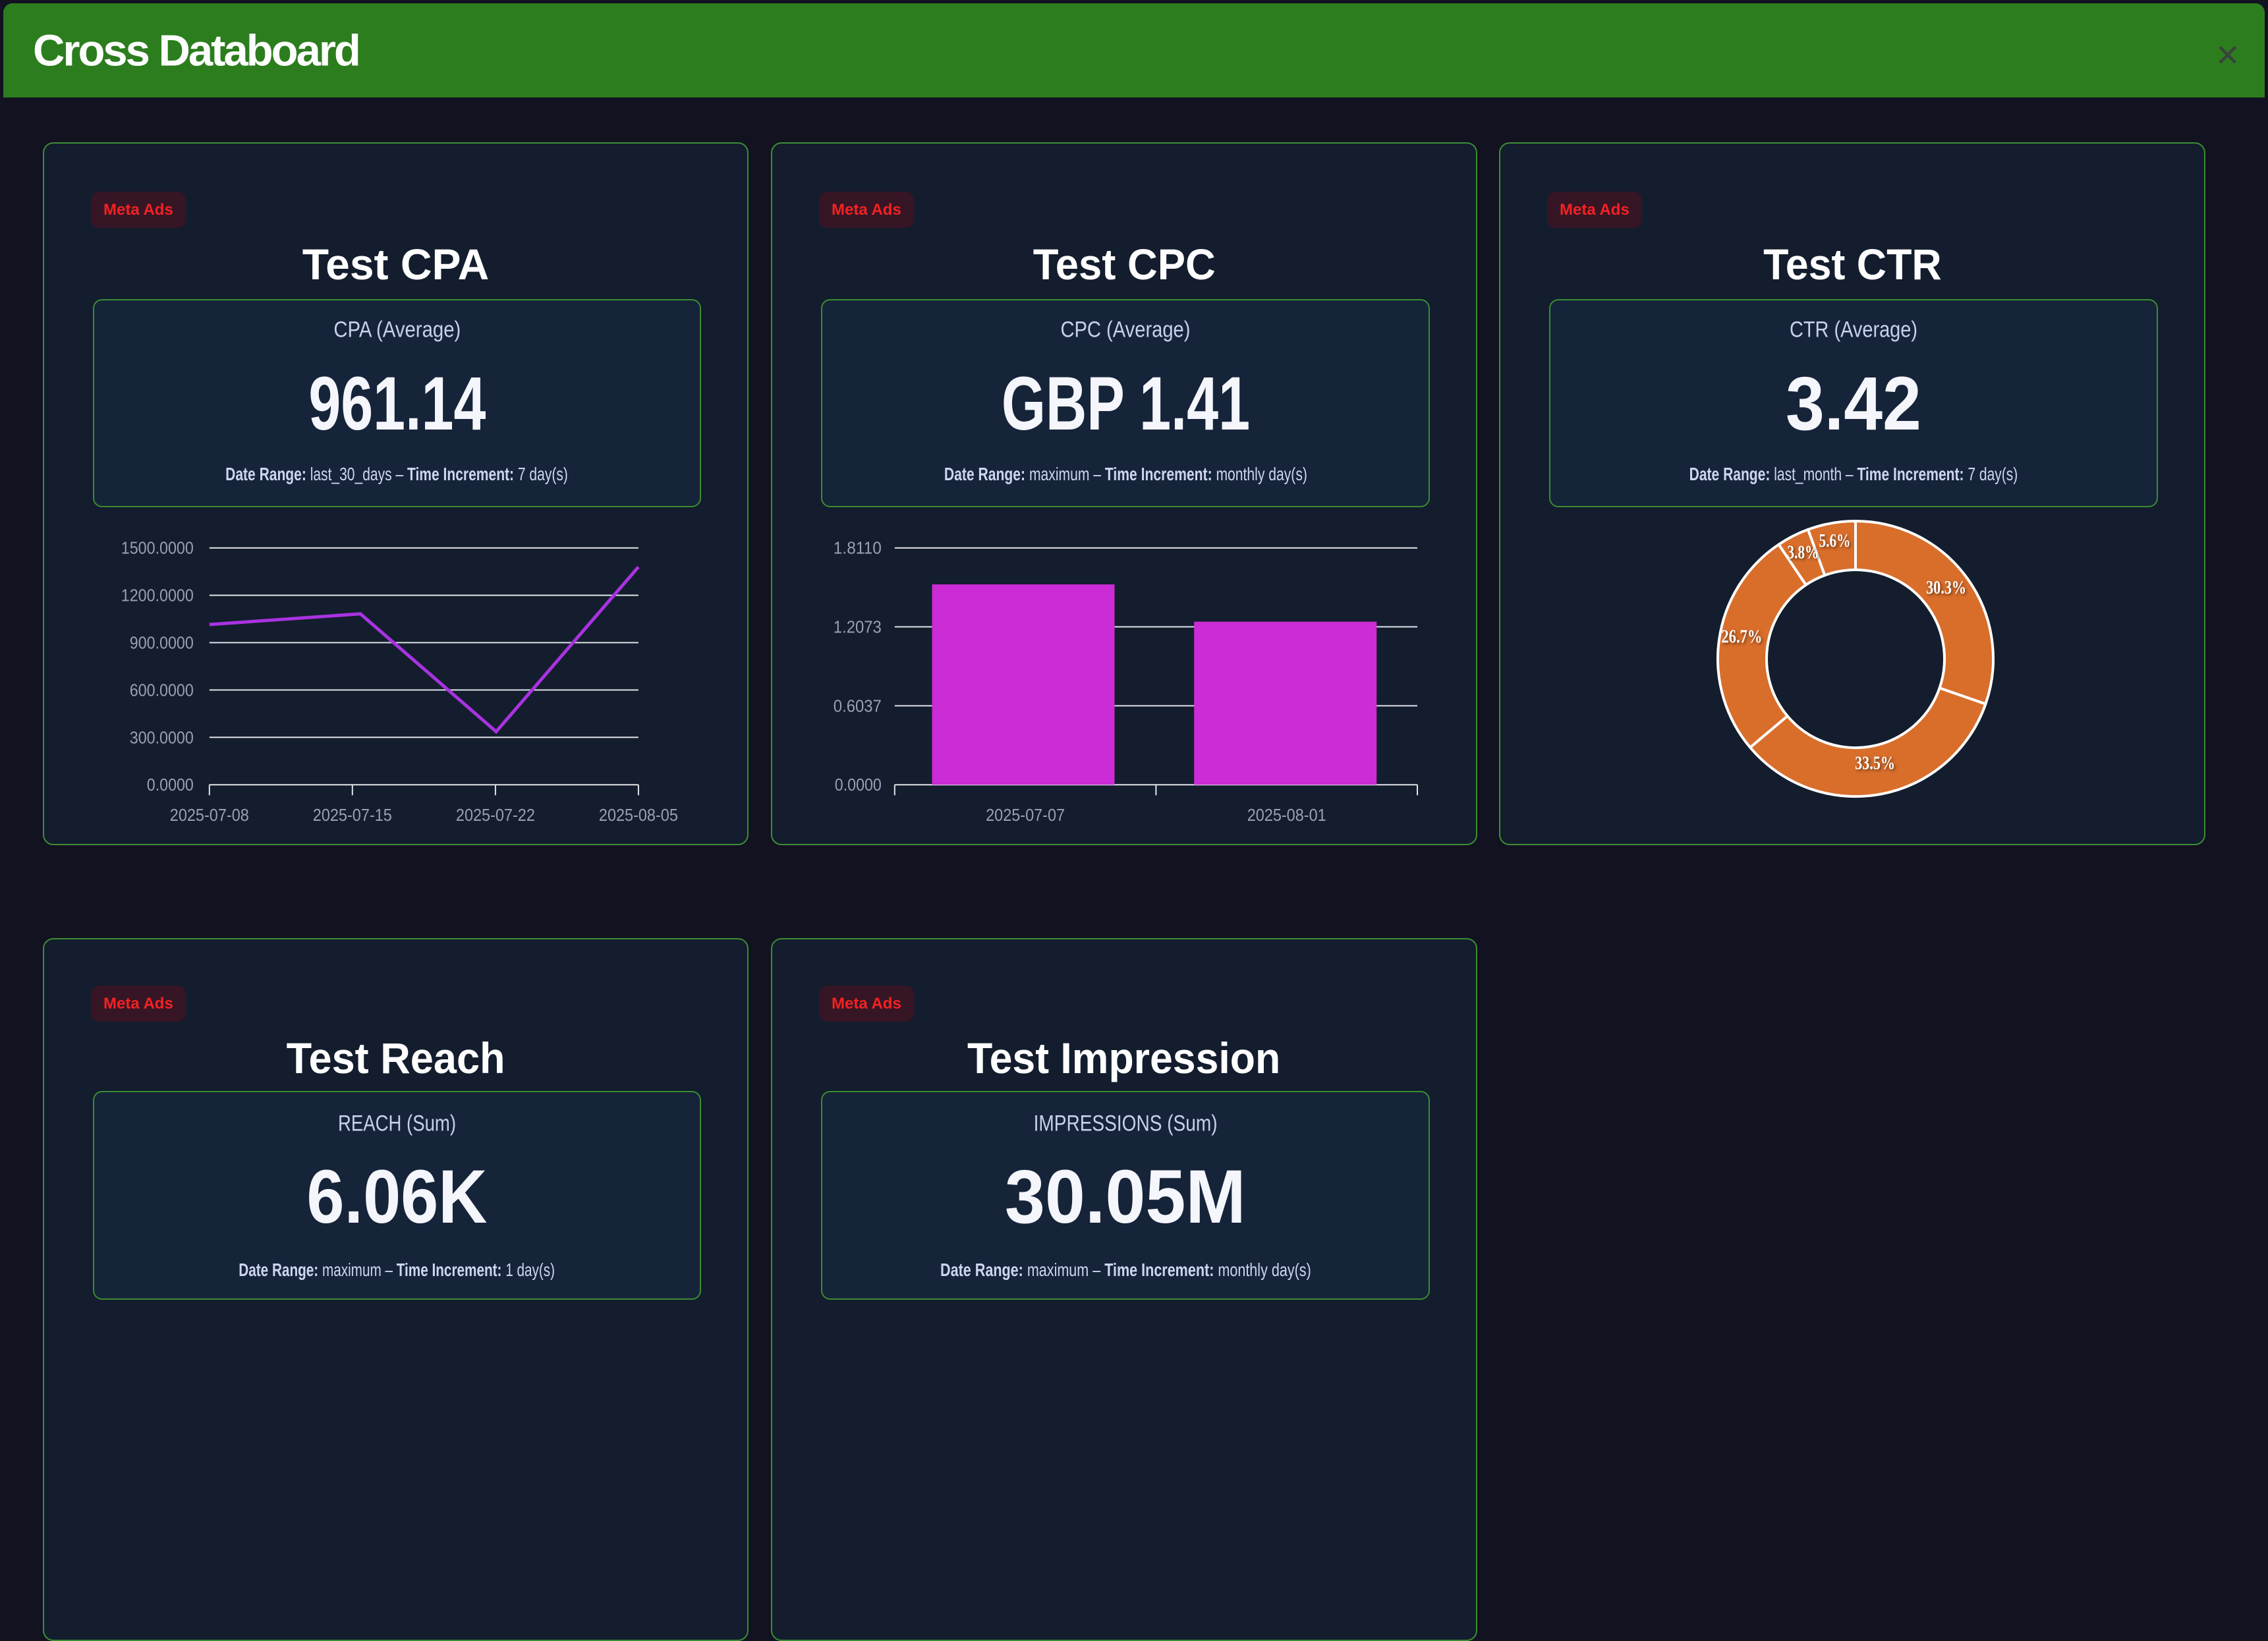 This screenshot has height=1641, width=2268. What do you see at coordinates (1286, 815) in the screenshot?
I see `svg-text: 2025-08-01` at bounding box center [1286, 815].